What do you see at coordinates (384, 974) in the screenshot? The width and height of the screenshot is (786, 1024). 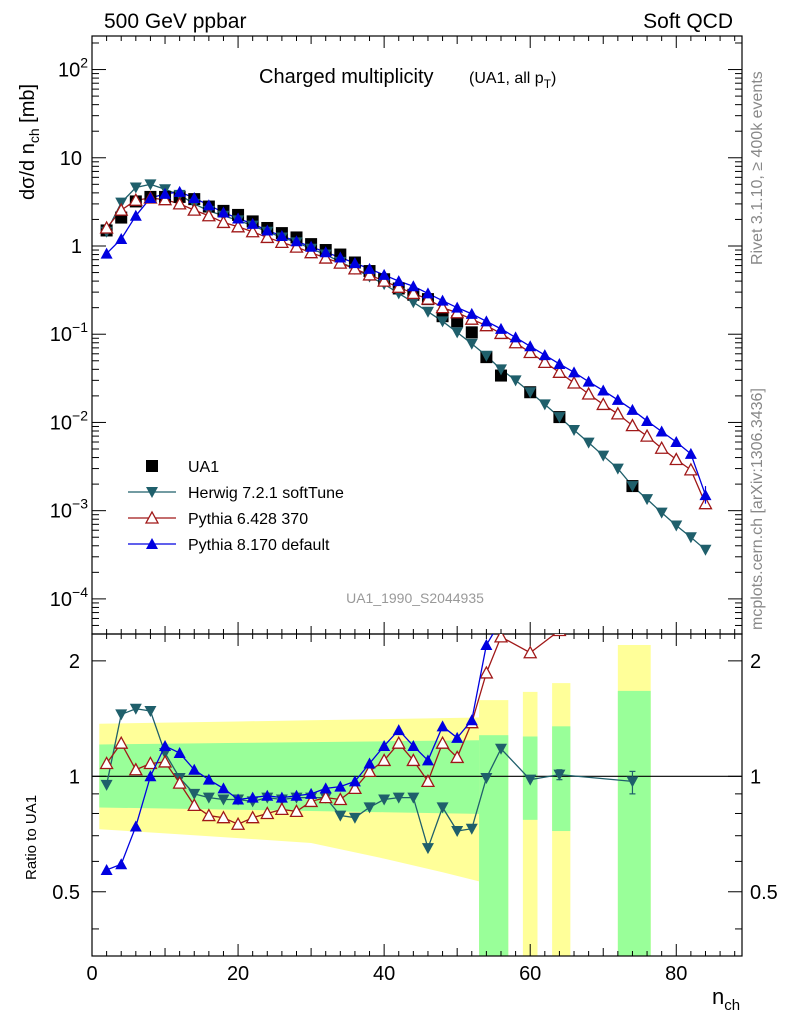 I see `x-tick-label: 40` at bounding box center [384, 974].